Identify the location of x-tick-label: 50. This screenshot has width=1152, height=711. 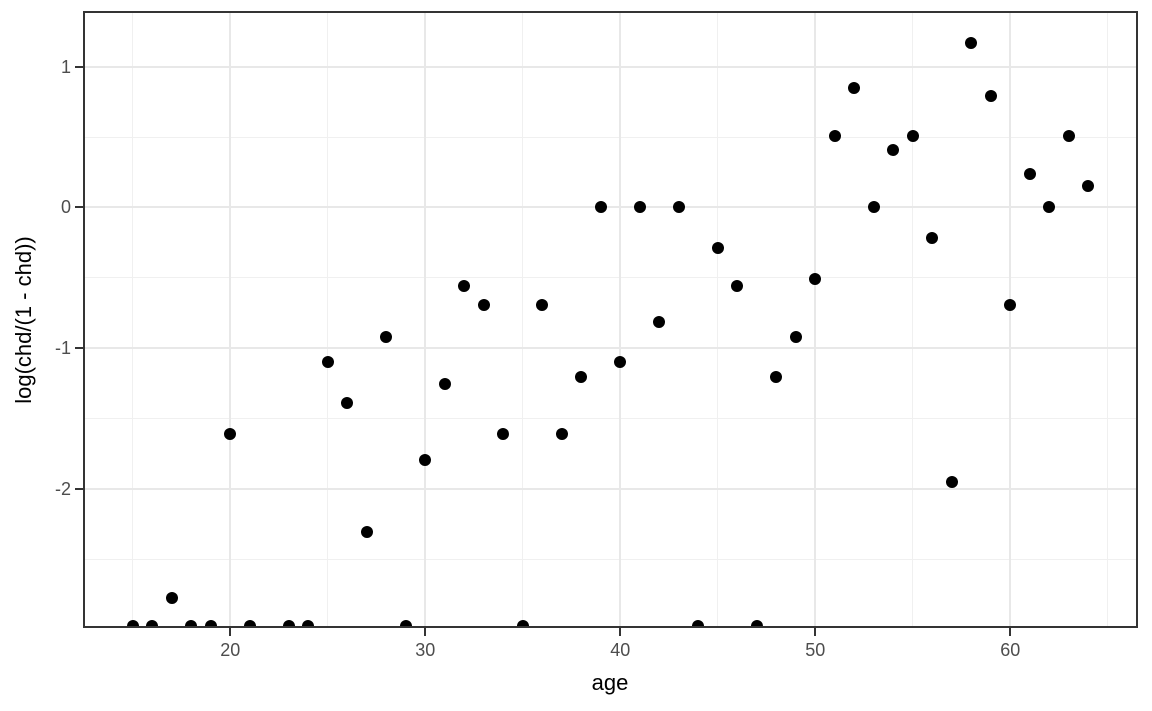
(815, 650).